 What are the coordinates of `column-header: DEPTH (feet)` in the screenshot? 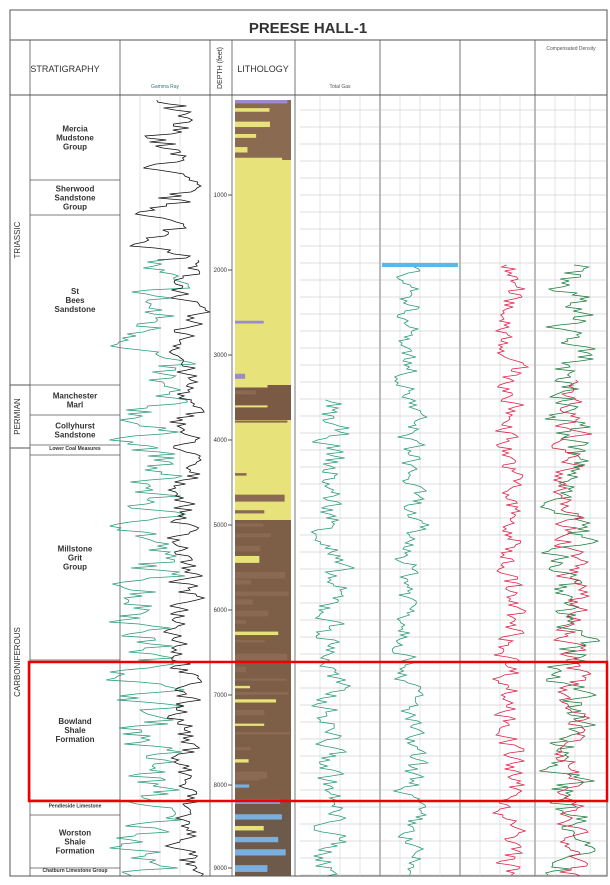 It's located at (220, 68).